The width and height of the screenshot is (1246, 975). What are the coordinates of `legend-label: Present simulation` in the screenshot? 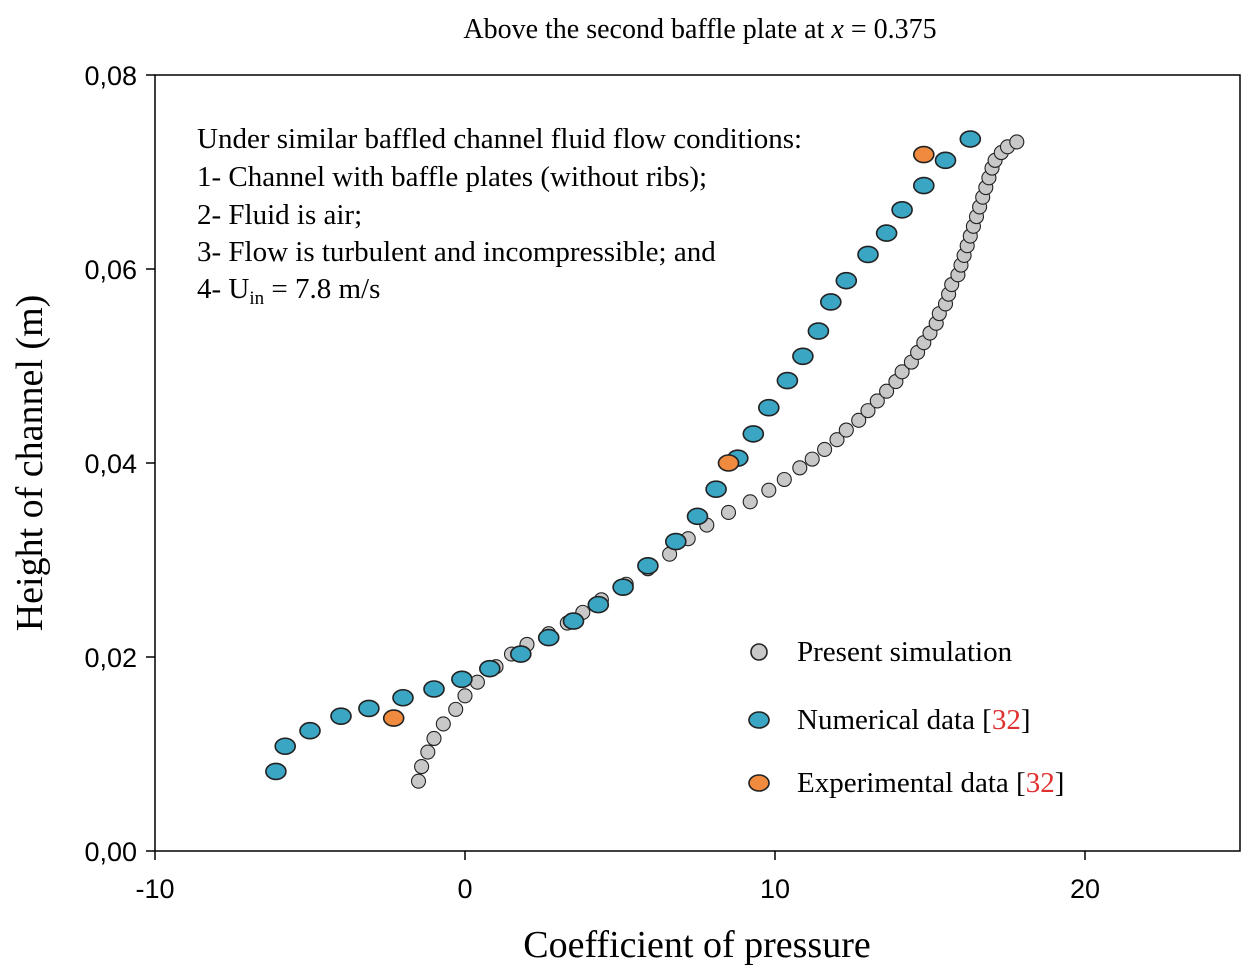 It's located at (905, 652).